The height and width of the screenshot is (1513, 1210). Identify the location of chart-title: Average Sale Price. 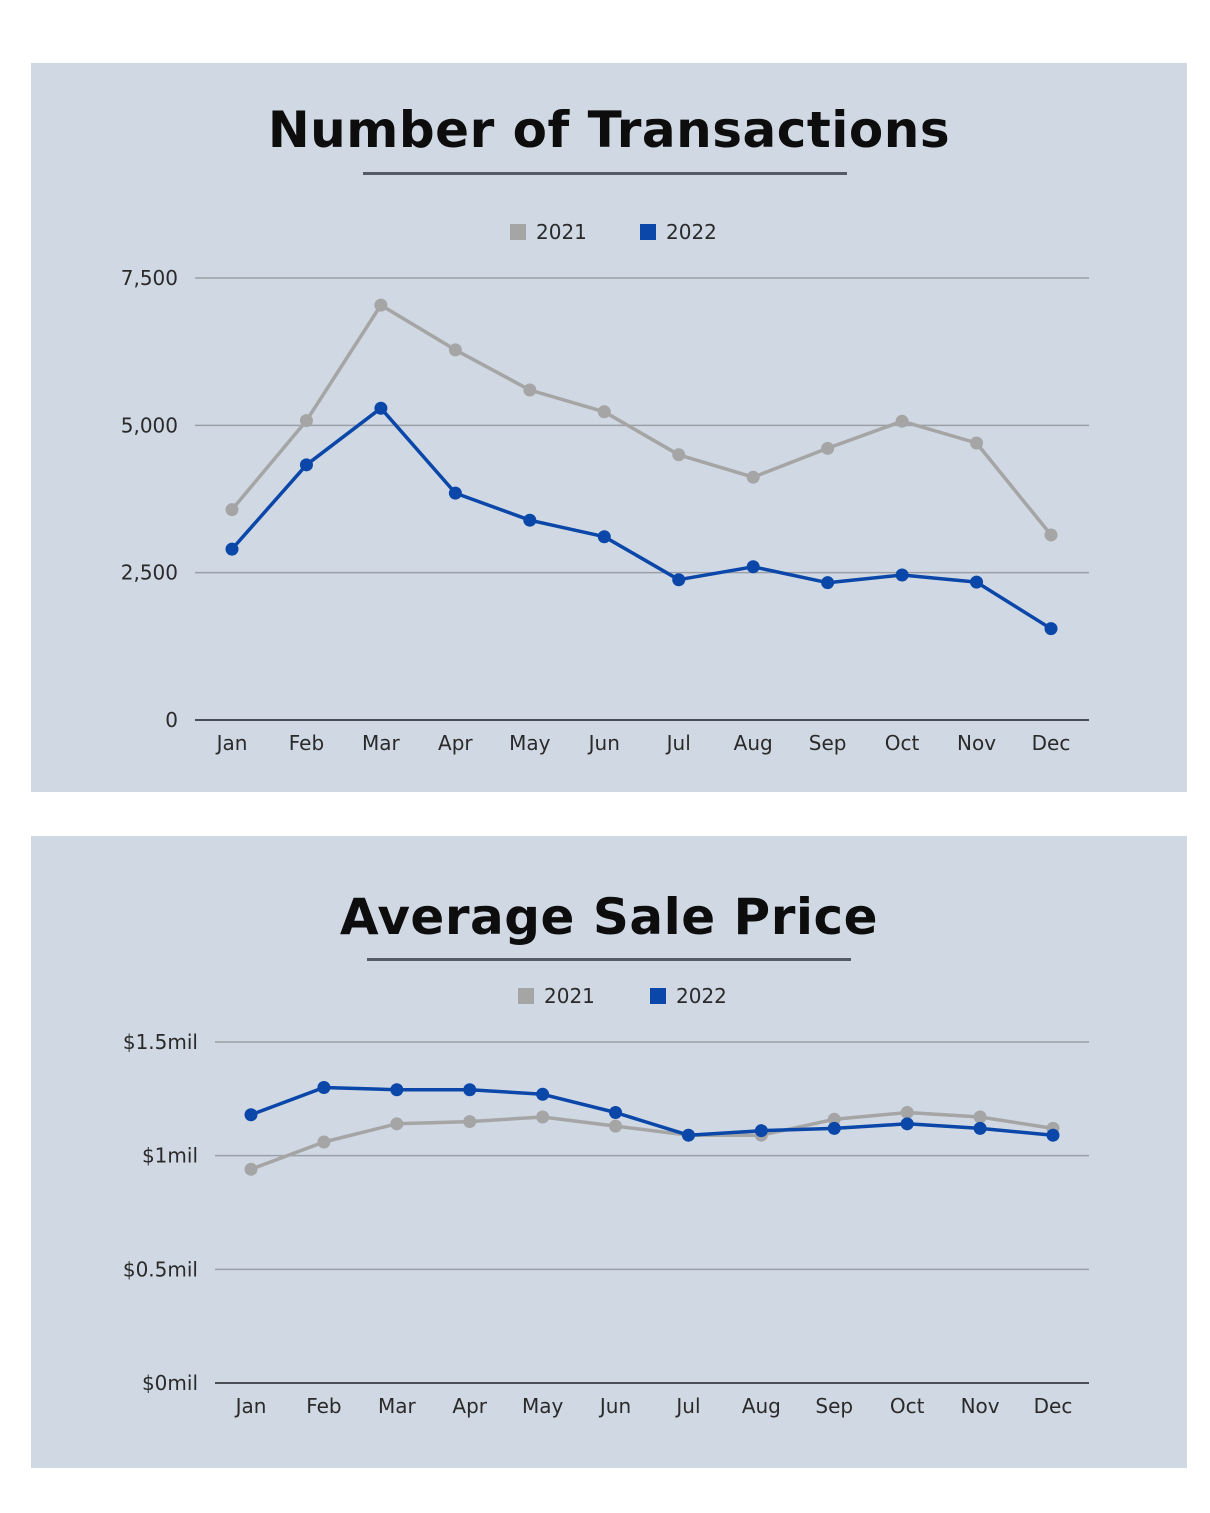
(609, 917).